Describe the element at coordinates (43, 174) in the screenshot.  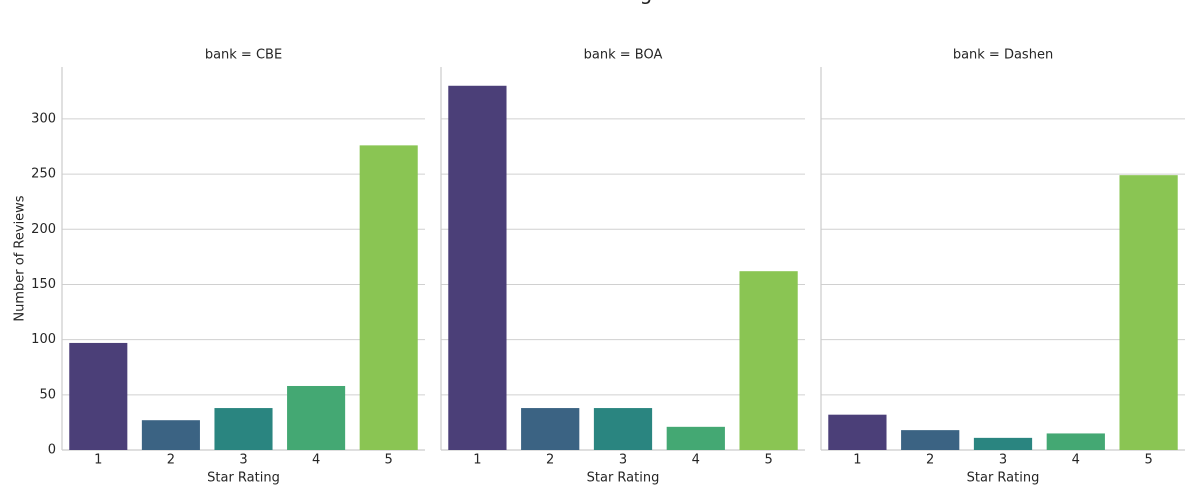
I see `y-tick-label: 250` at that location.